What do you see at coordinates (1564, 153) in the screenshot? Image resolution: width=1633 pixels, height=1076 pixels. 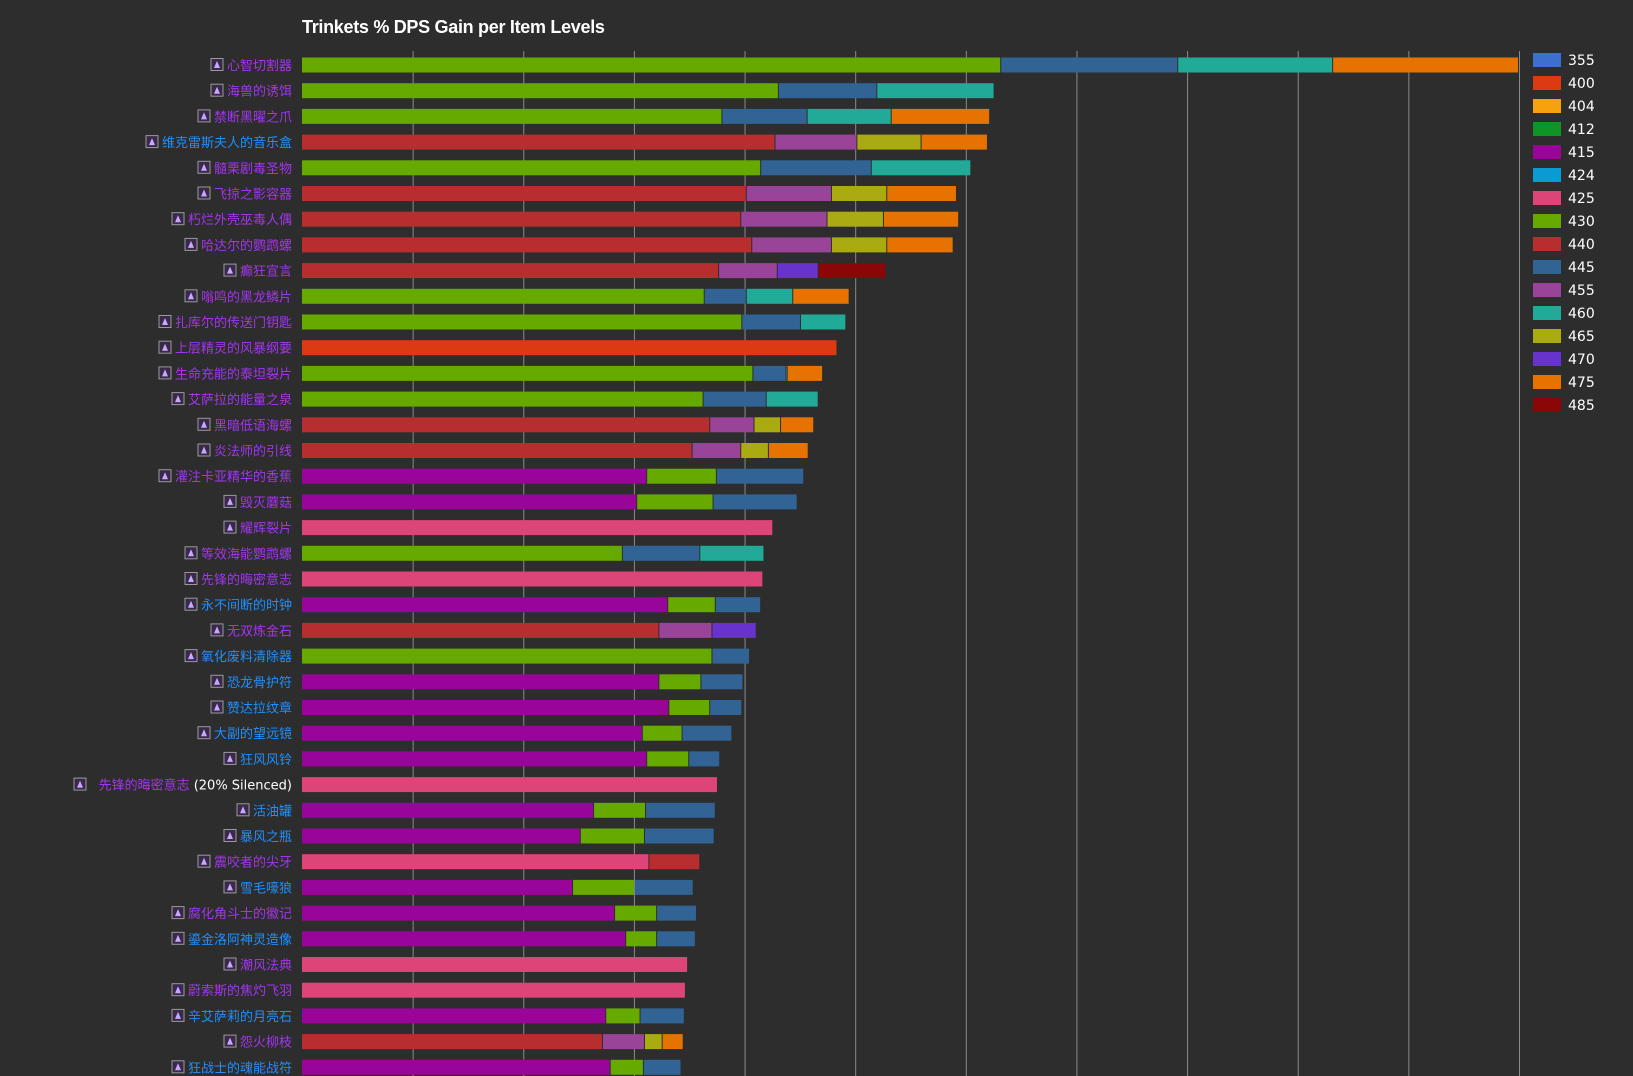 I see `legend-item-415: 415` at bounding box center [1564, 153].